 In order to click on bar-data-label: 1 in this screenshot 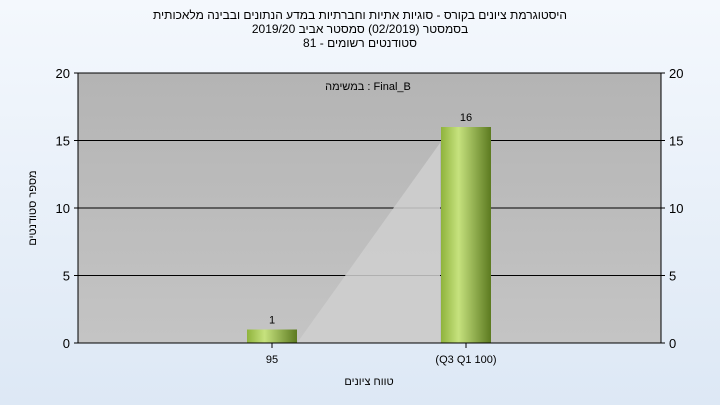, I will do `click(272, 321)`.